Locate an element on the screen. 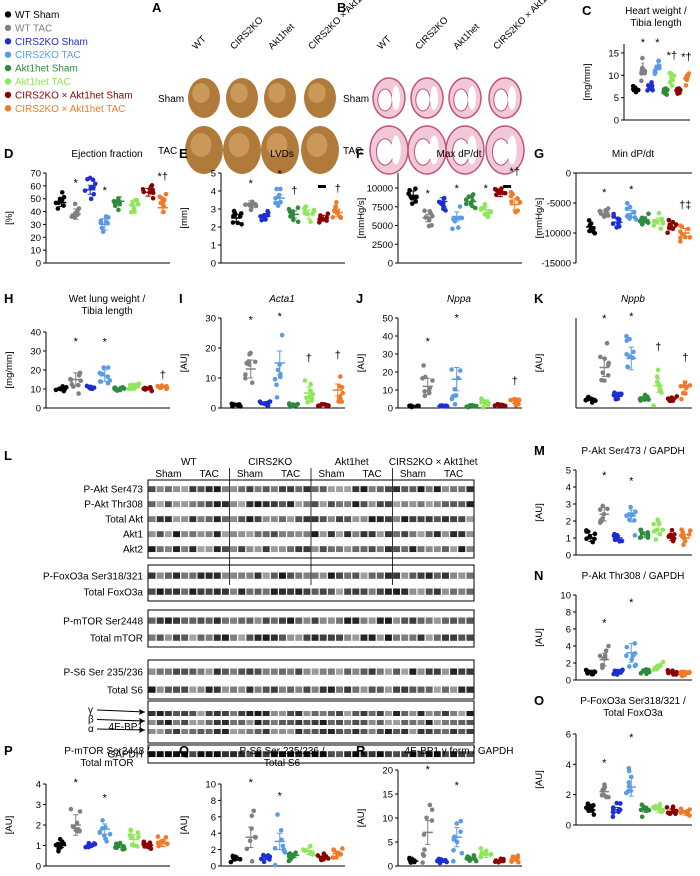 Image resolution: width=700 pixels, height=876 pixels. y-tick-label: 3 is located at coordinates (38, 805).